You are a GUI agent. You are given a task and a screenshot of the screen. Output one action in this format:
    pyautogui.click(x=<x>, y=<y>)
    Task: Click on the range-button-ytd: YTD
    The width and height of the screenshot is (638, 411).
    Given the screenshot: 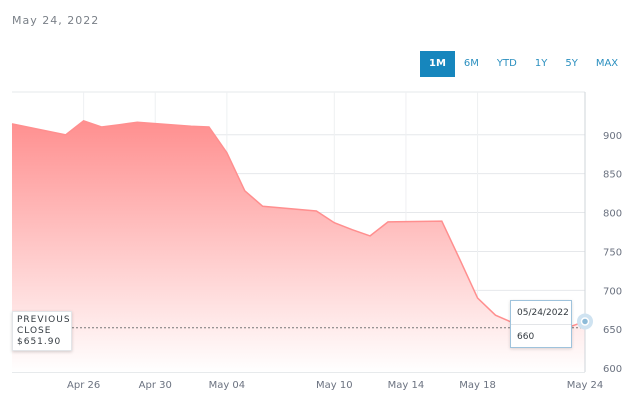 What is the action you would take?
    pyautogui.click(x=506, y=63)
    